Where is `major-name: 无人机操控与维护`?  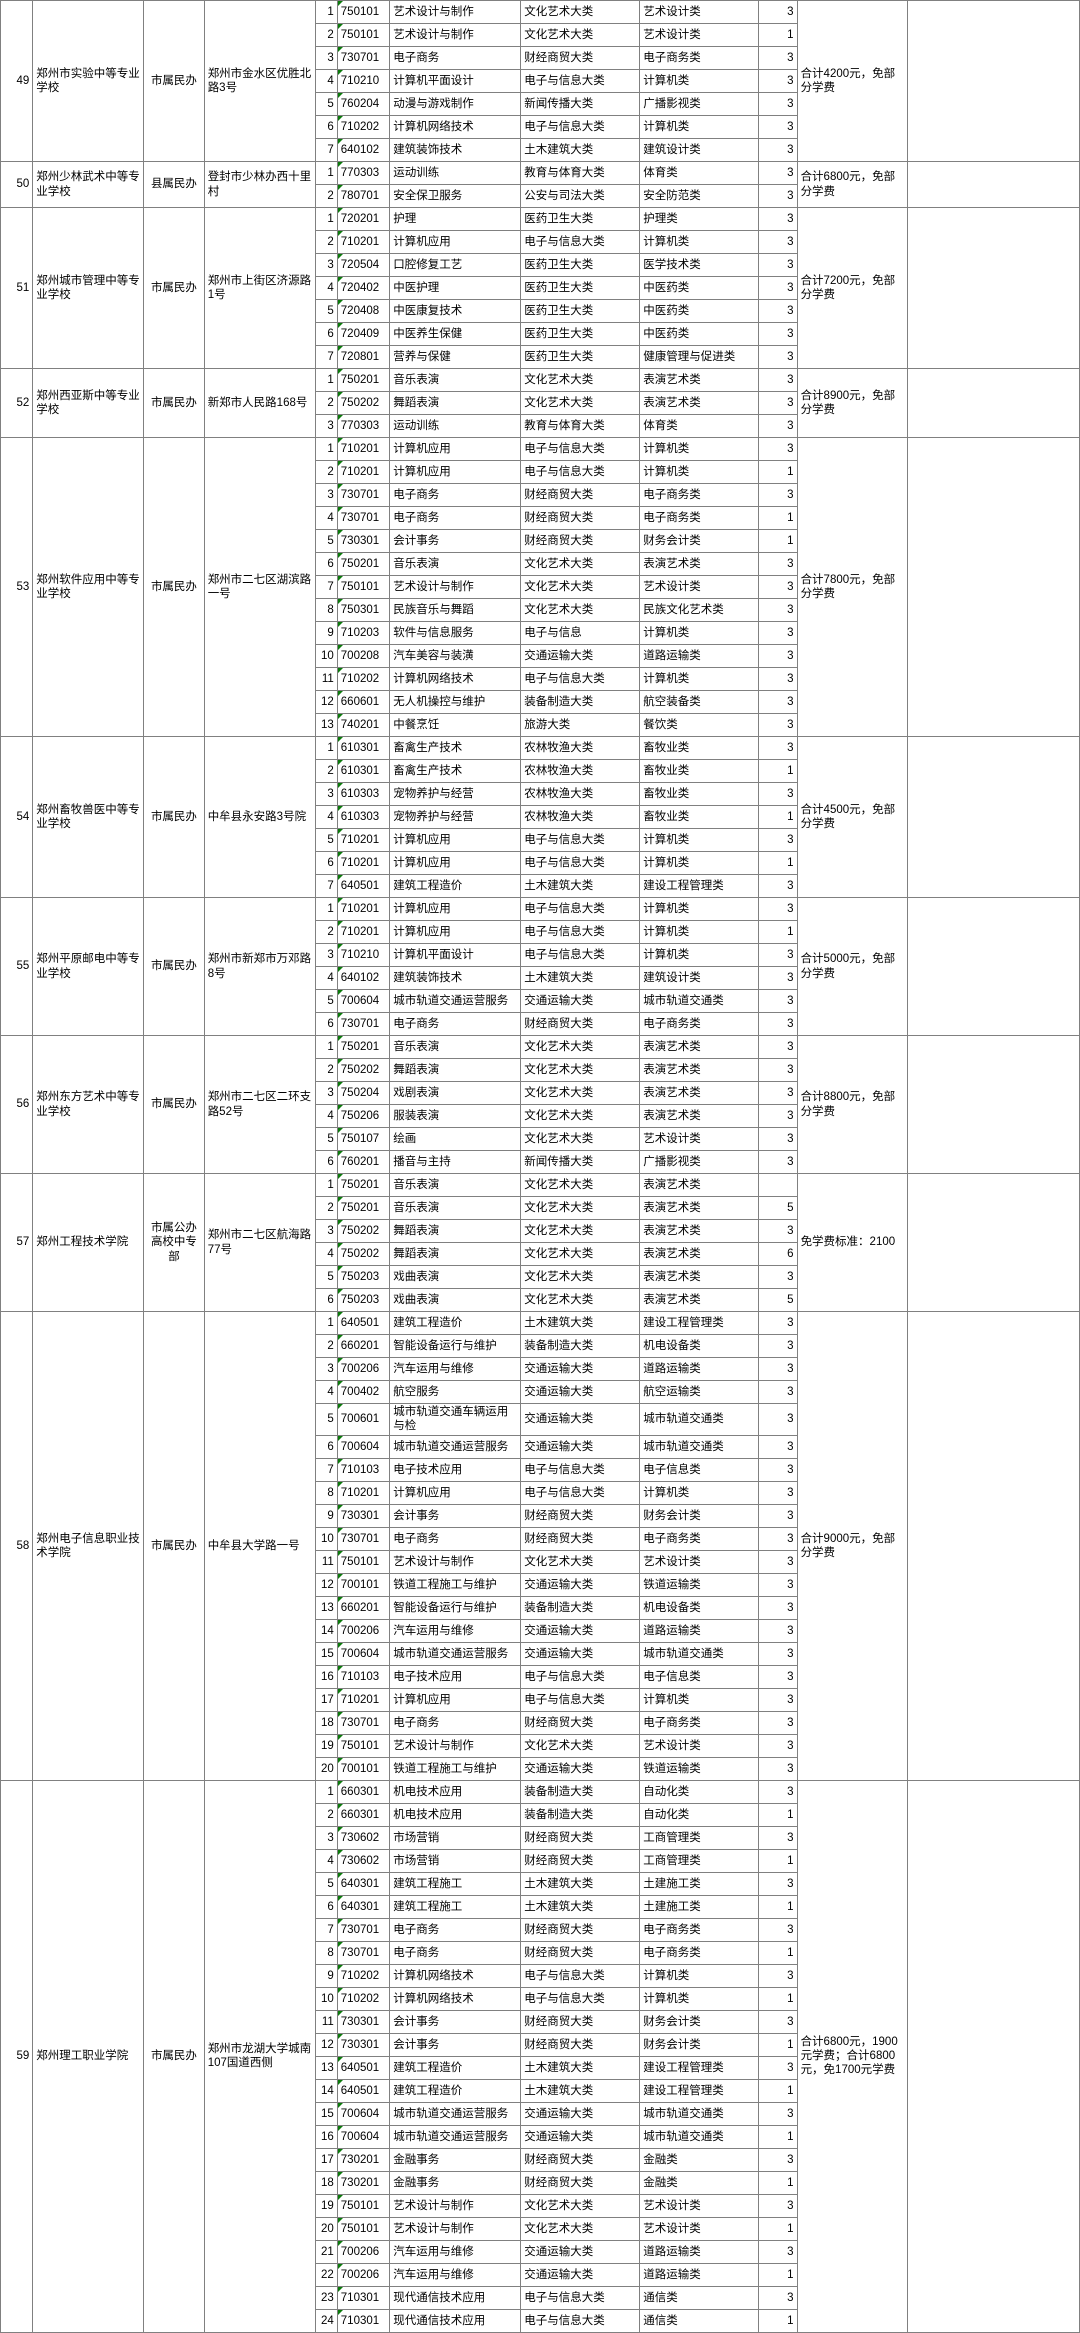
major-name: 无人机操控与维护 is located at coordinates (455, 702).